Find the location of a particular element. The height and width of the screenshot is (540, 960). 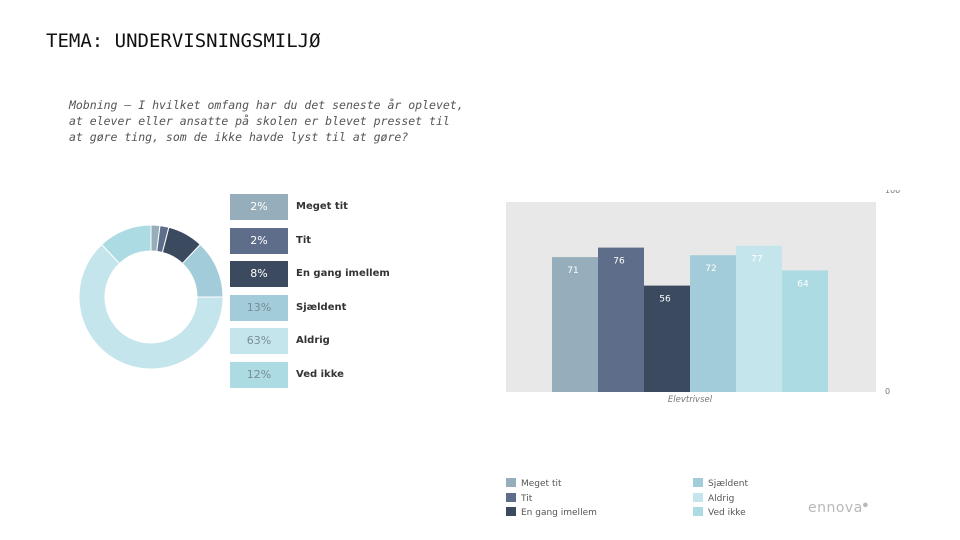

legend-text: Aldrig is located at coordinates (721, 498).